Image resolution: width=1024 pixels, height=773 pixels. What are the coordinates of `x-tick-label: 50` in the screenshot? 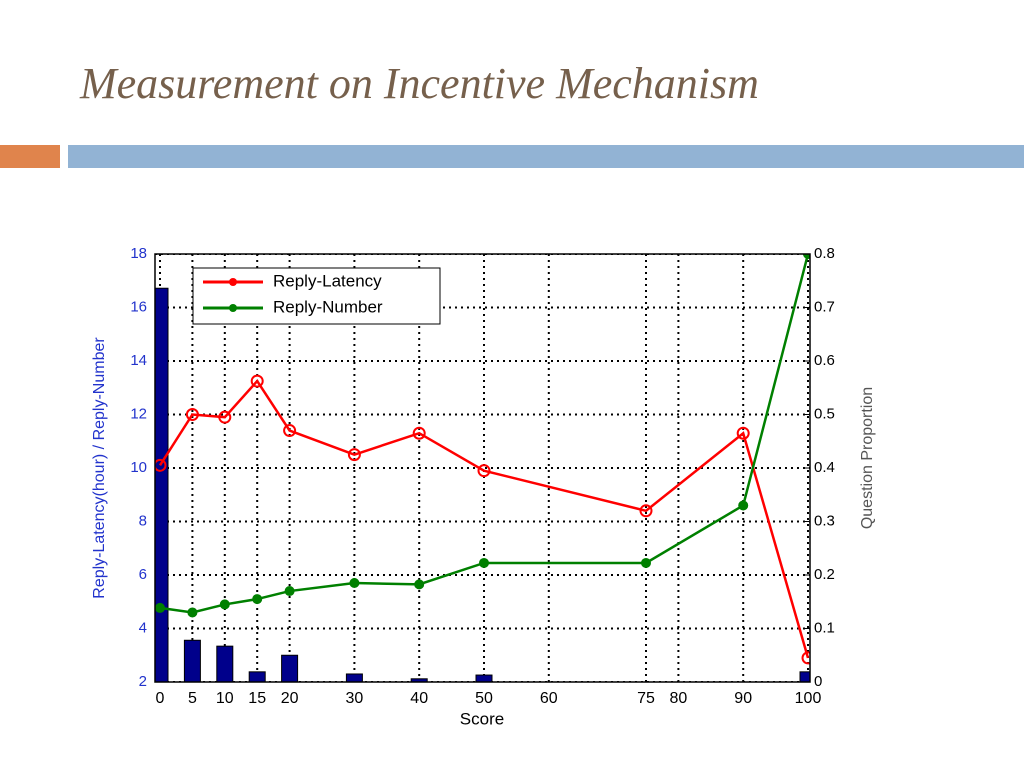 It's located at (484, 698).